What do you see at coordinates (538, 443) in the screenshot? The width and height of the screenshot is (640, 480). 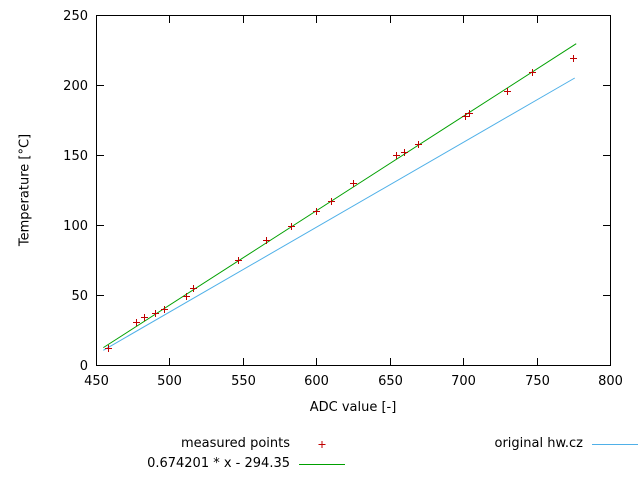 I see `legend-label-original: original hw.cz` at bounding box center [538, 443].